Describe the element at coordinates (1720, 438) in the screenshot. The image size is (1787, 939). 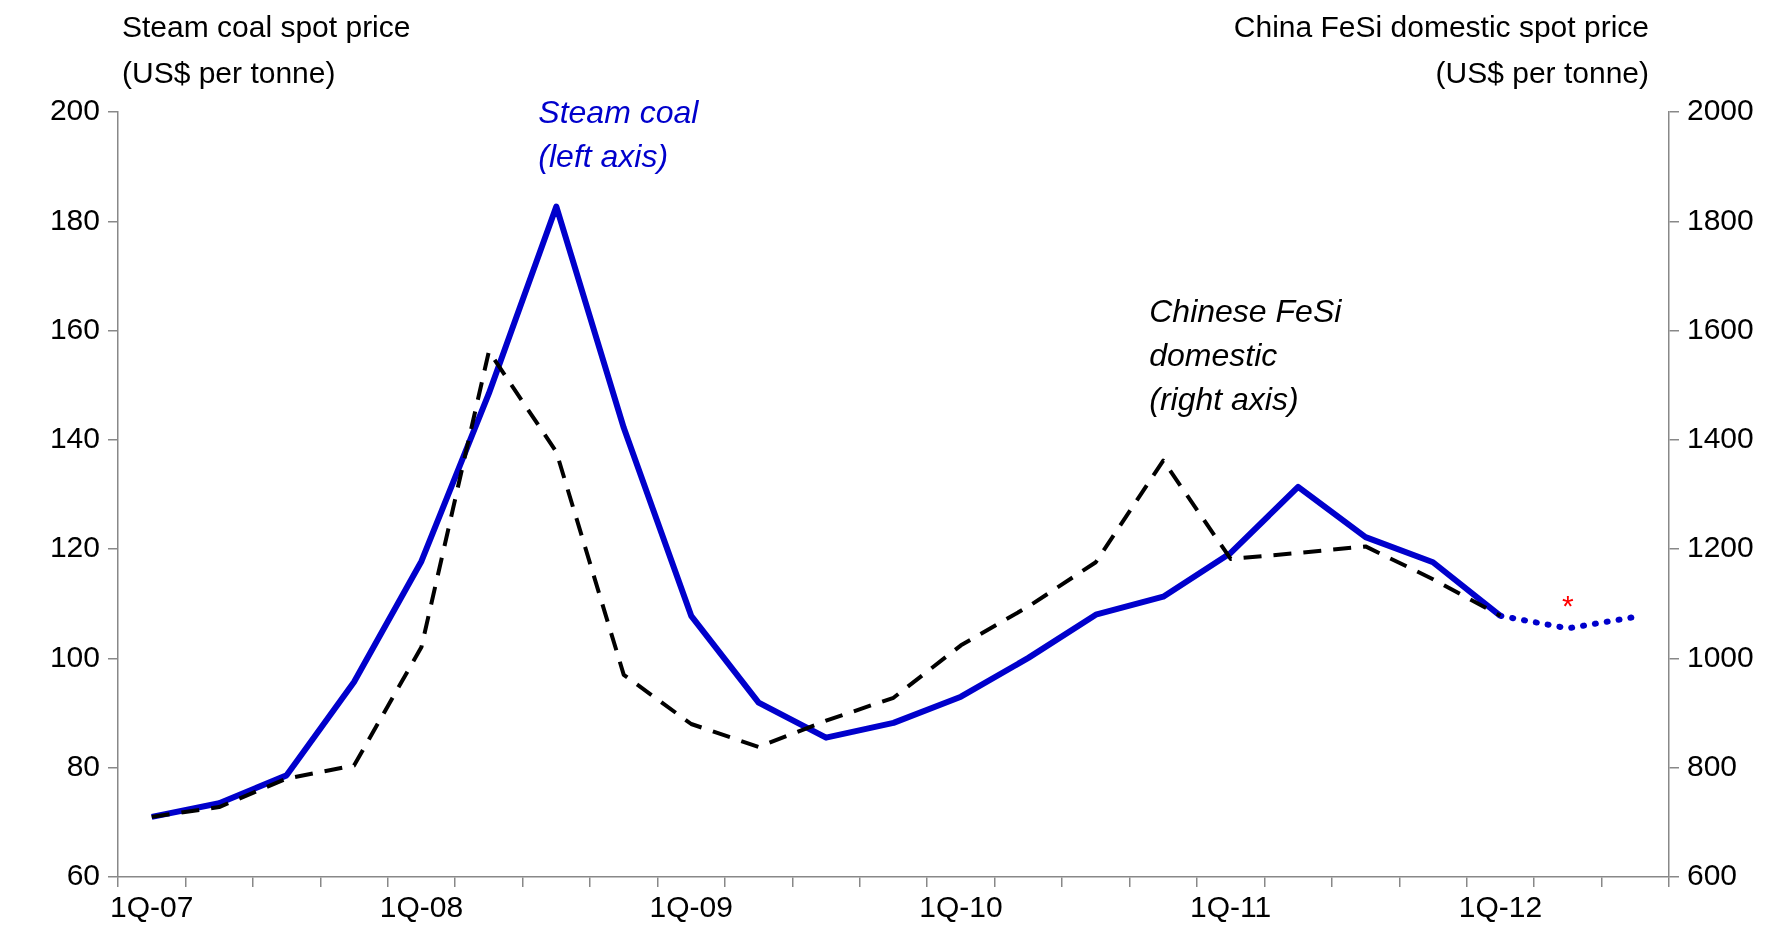
I see `y2-tick-label: 1400` at that location.